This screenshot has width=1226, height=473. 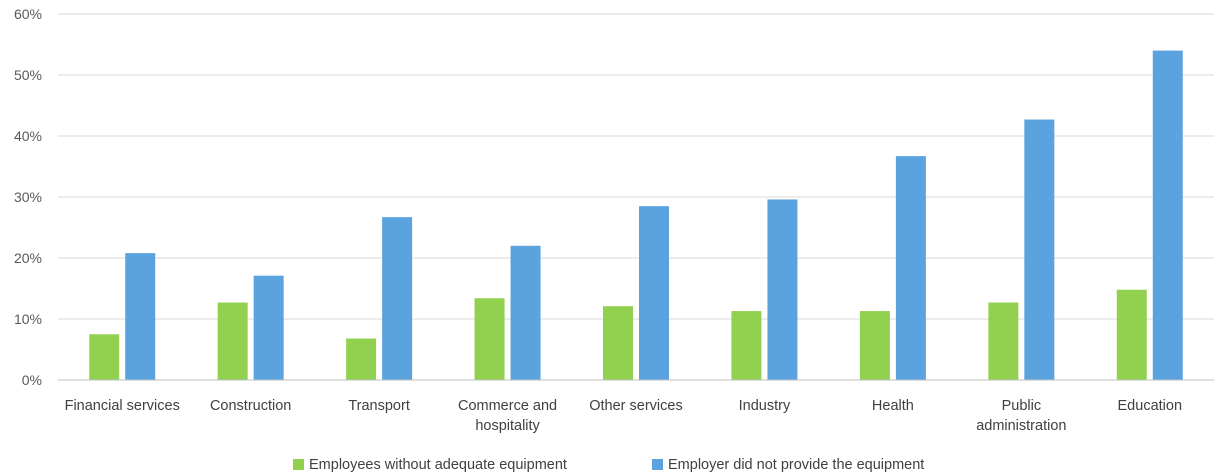 I want to click on y-tick-label: 30%, so click(x=28, y=197).